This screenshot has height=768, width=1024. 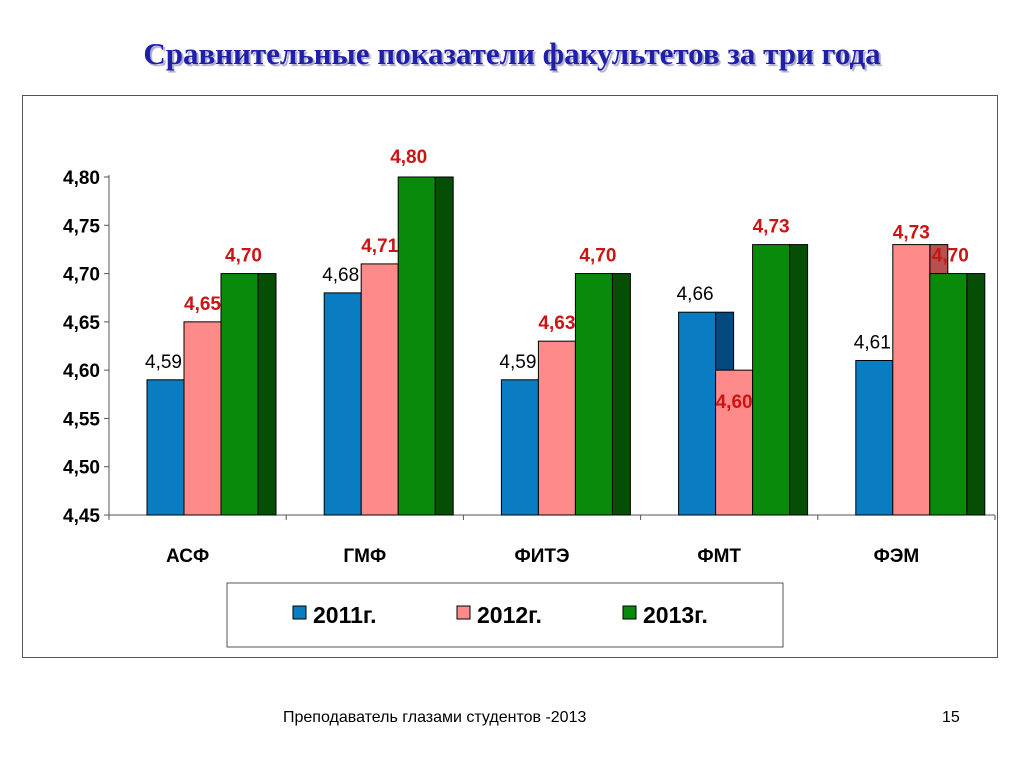 What do you see at coordinates (379, 246) in the screenshot?
I see `data-label: 4,71` at bounding box center [379, 246].